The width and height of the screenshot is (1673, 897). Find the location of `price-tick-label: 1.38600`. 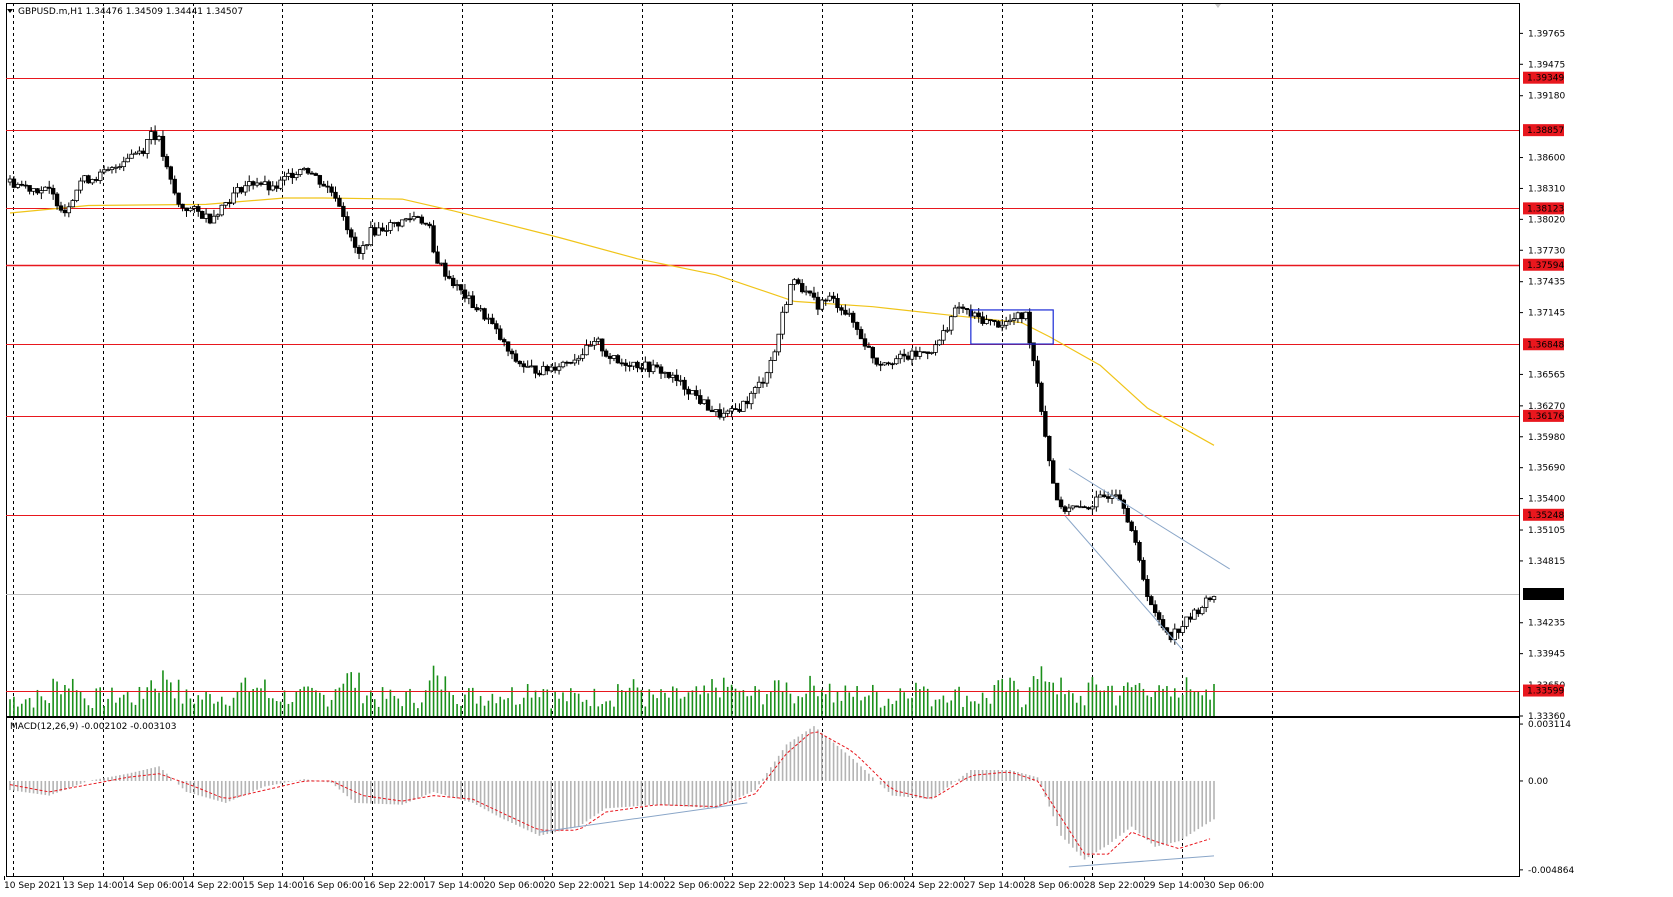

price-tick-label: 1.38600 is located at coordinates (1546, 159).